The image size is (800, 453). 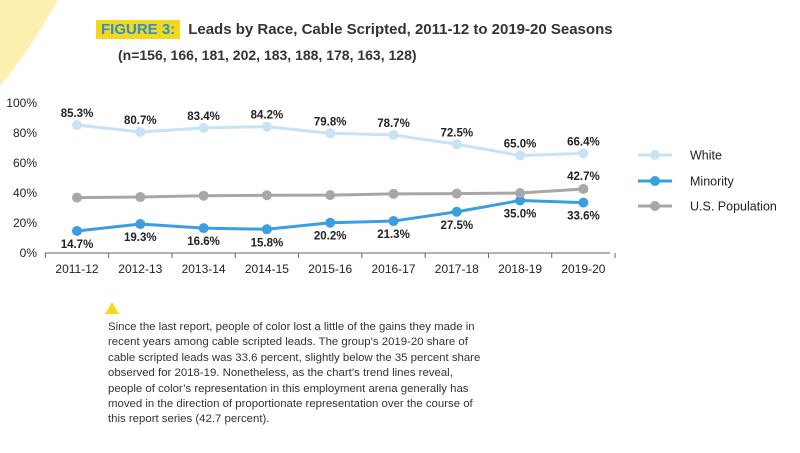 I want to click on x-tick-label: 2016-17, so click(x=393, y=269).